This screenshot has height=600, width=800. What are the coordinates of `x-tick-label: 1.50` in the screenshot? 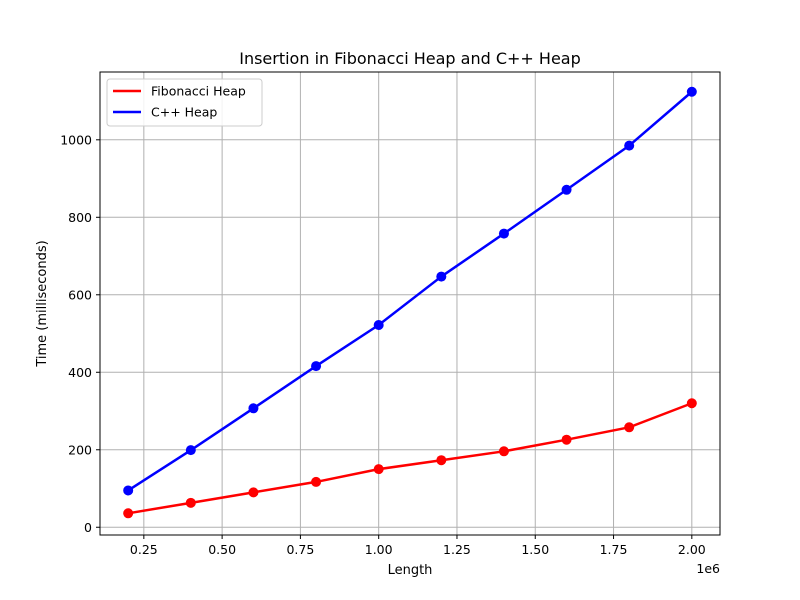 It's located at (535, 549).